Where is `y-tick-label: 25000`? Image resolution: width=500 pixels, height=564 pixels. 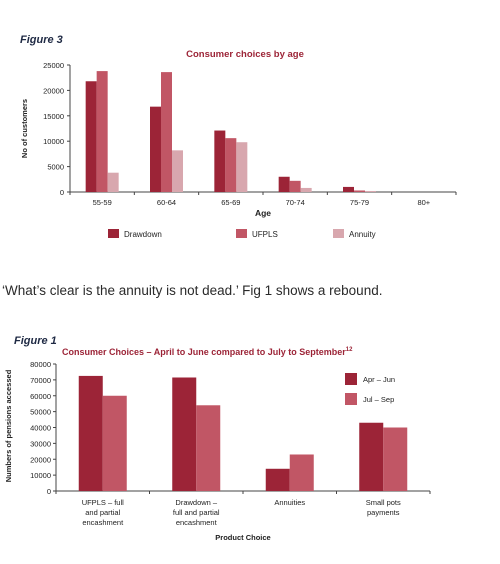
y-tick-label: 25000 is located at coordinates (53, 65).